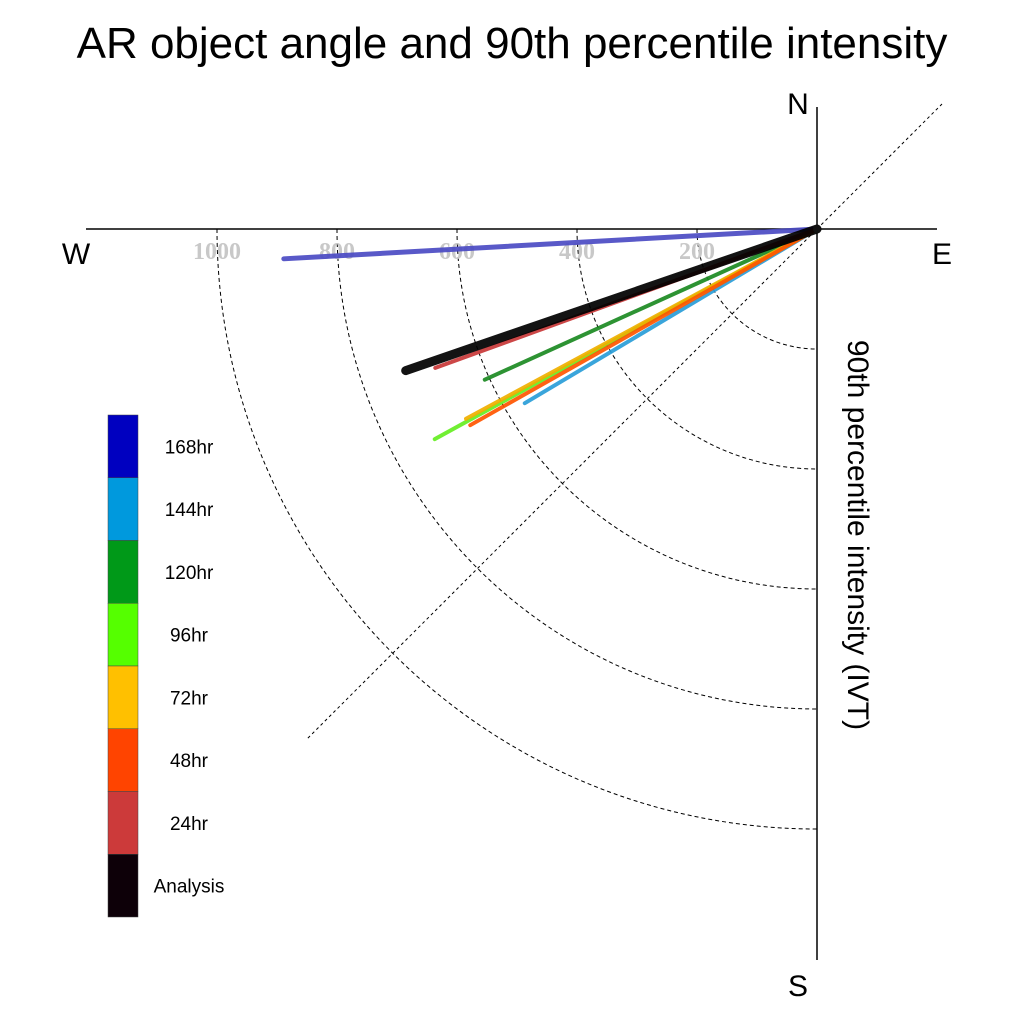  Describe the element at coordinates (189, 824) in the screenshot. I see `legend-label-24hr: 24hr` at that location.